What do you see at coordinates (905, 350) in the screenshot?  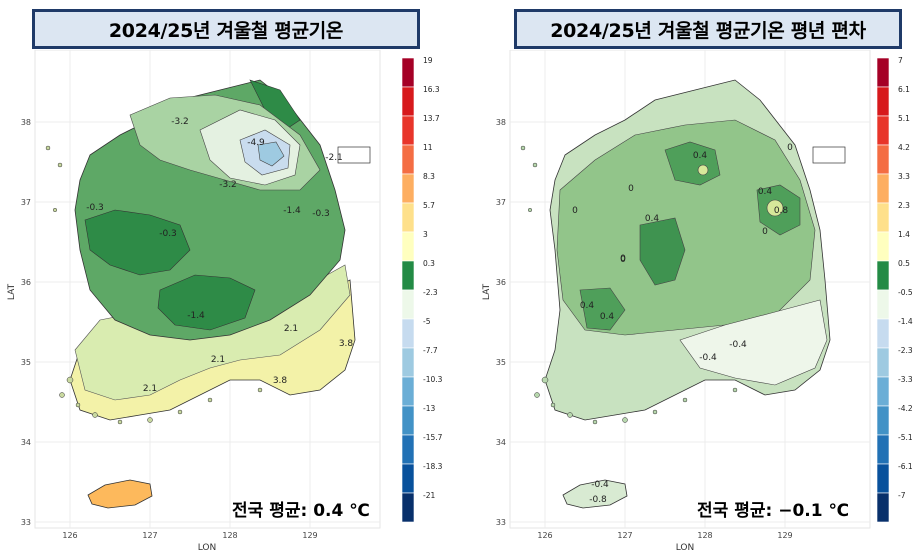 I see `right-legend-label: -2.3` at bounding box center [905, 350].